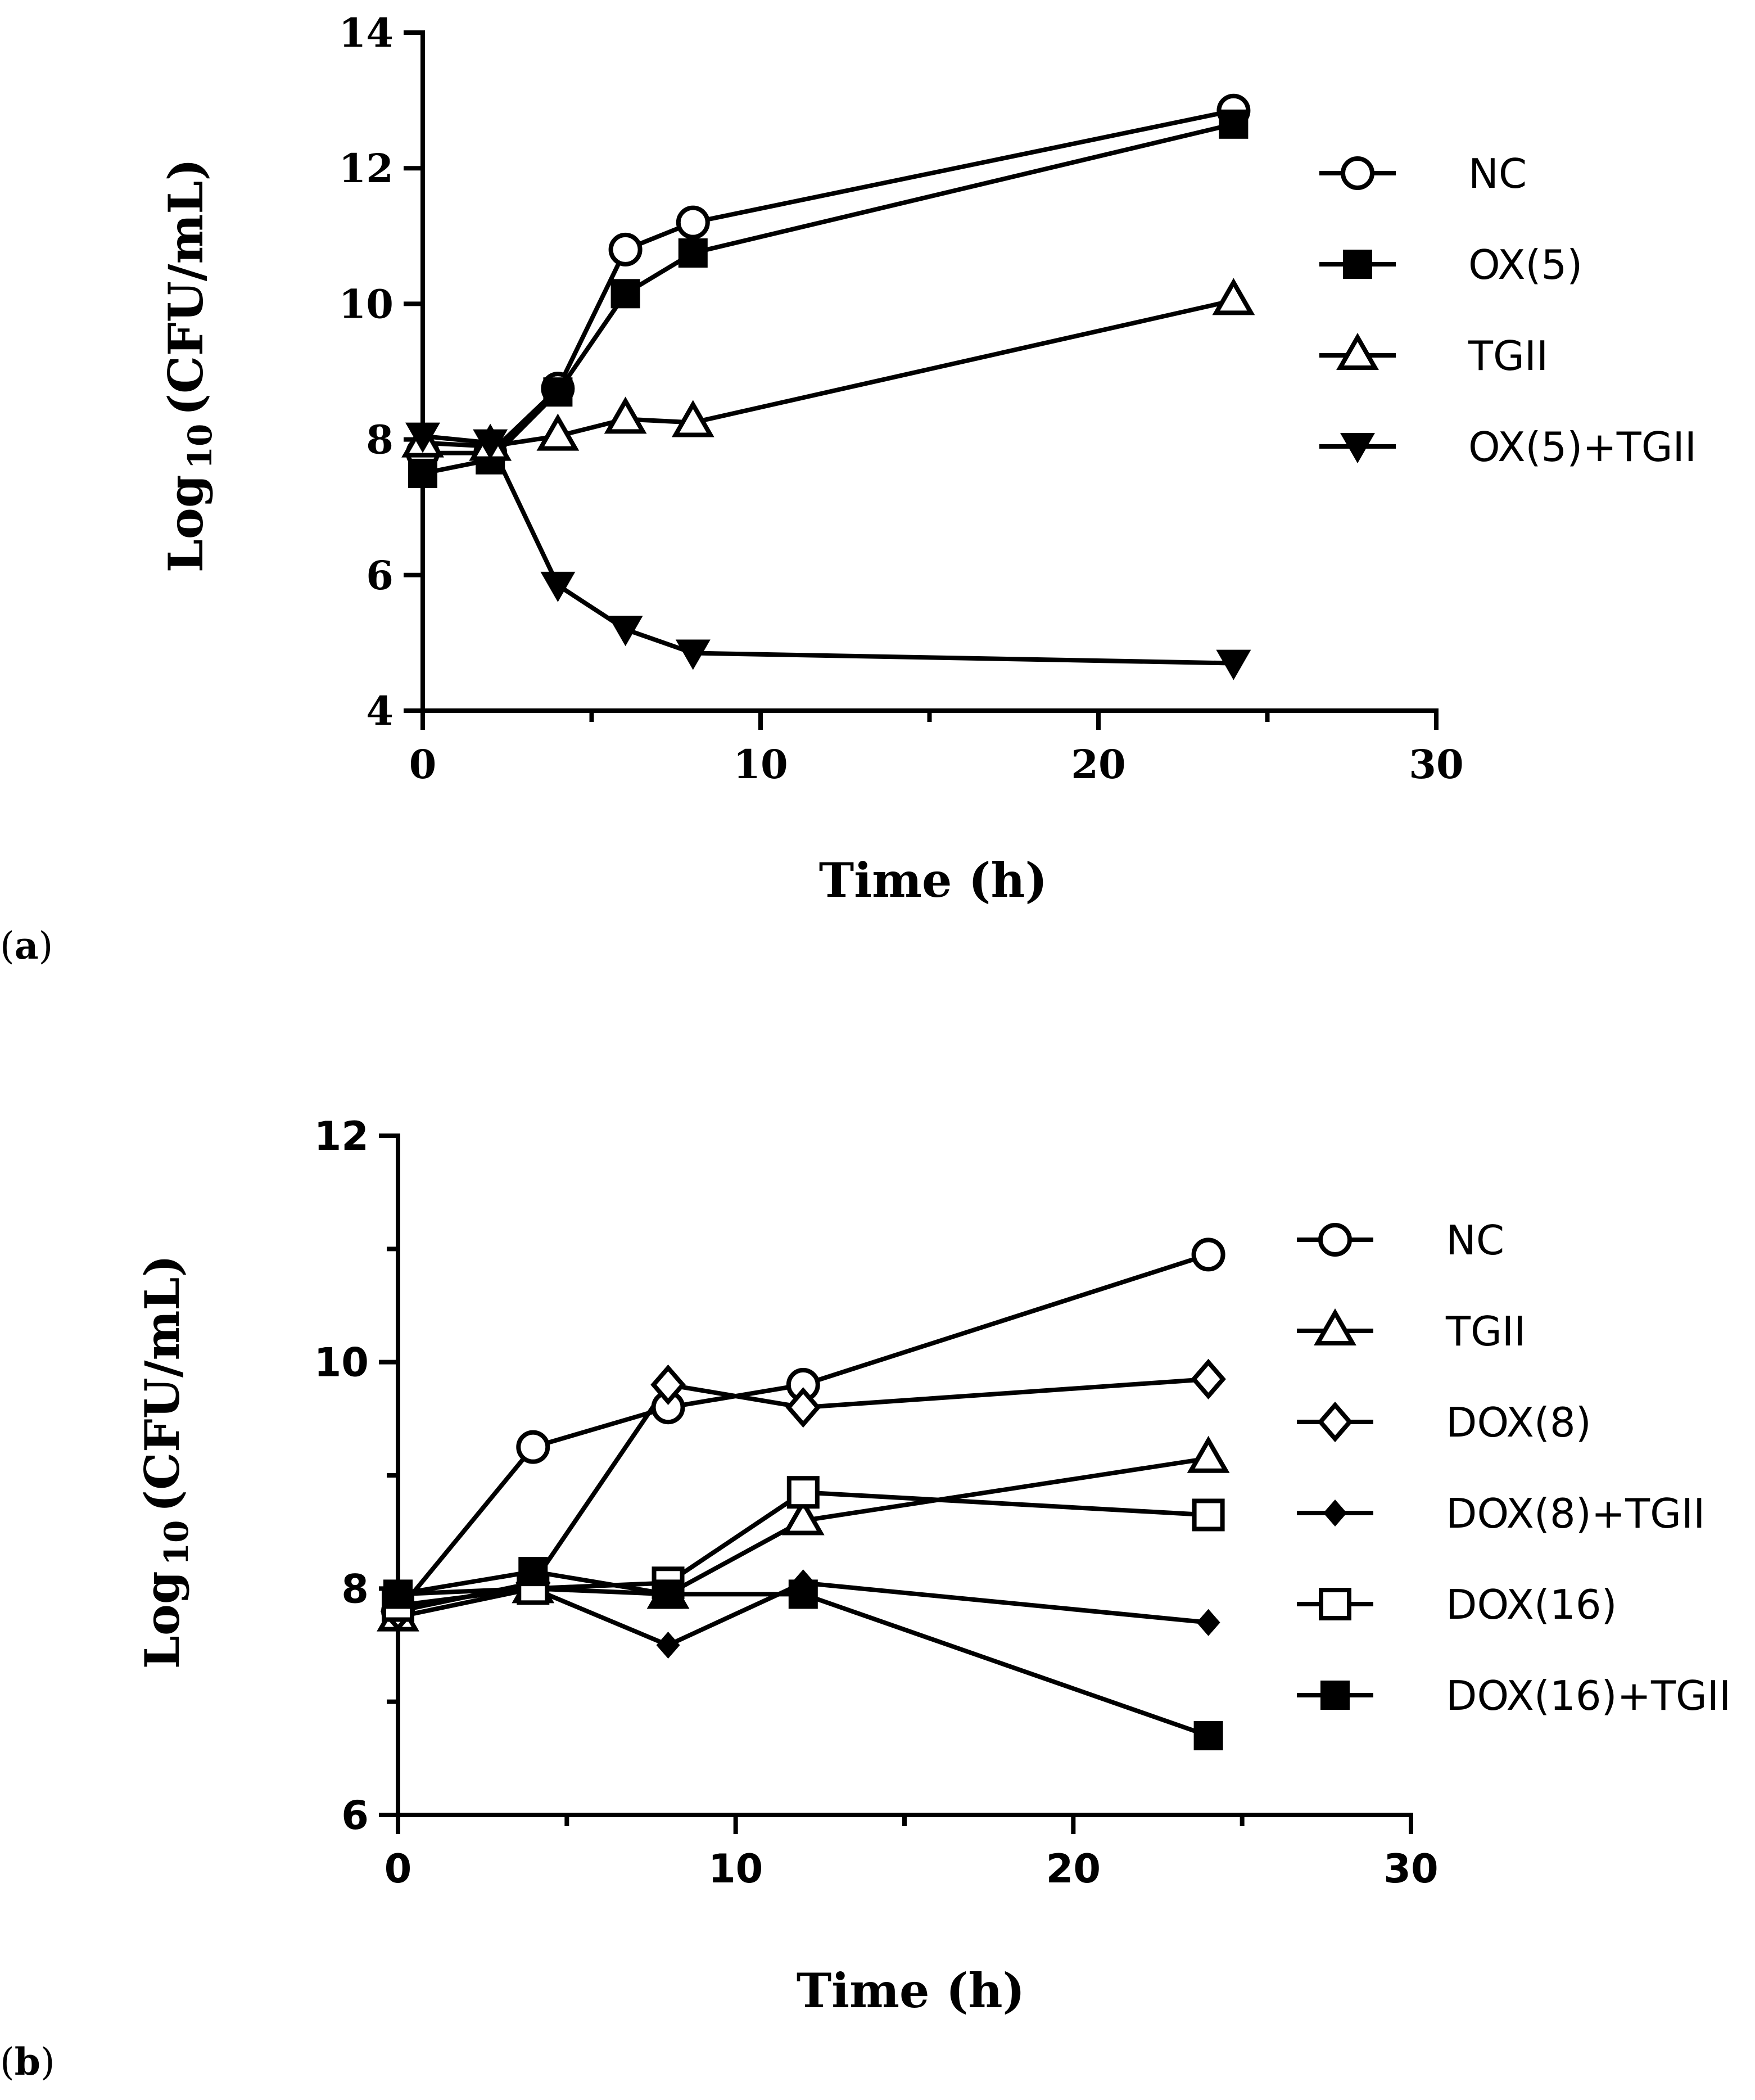 The width and height of the screenshot is (1755, 2100). I want to click on panel-b-legend-label-NC: NC, so click(1475, 1240).